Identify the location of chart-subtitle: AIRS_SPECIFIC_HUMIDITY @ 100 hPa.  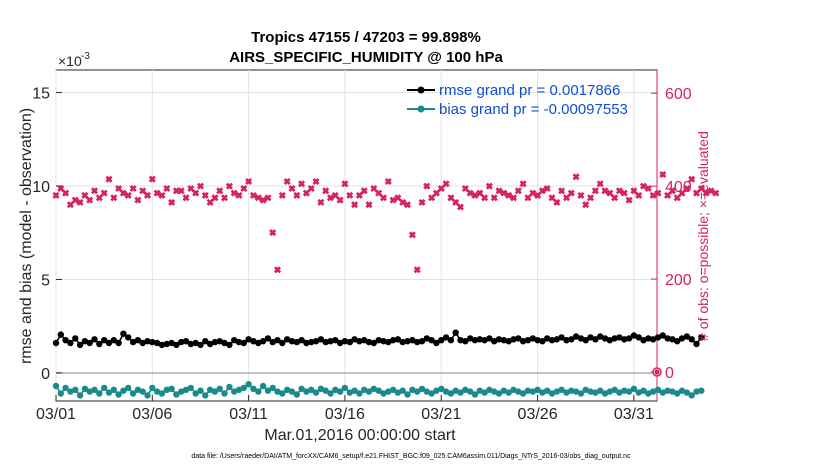
(366, 57).